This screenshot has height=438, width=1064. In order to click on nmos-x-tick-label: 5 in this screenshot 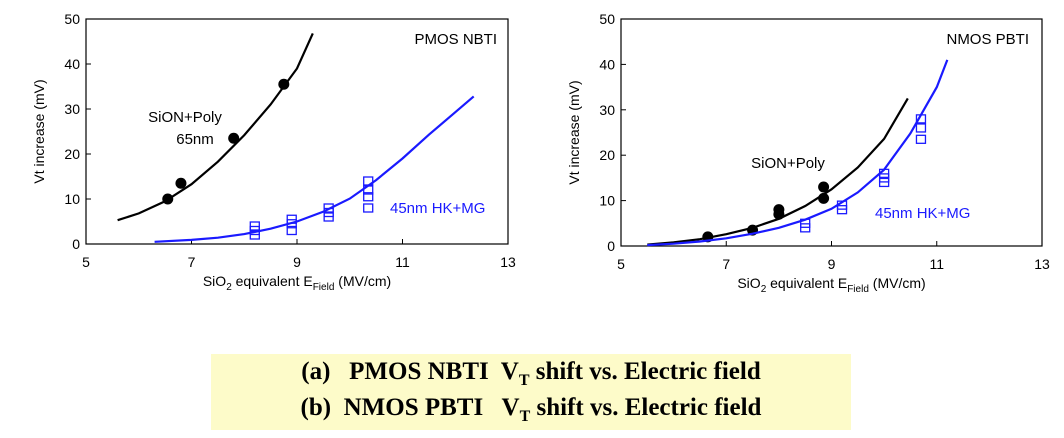, I will do `click(621, 264)`.